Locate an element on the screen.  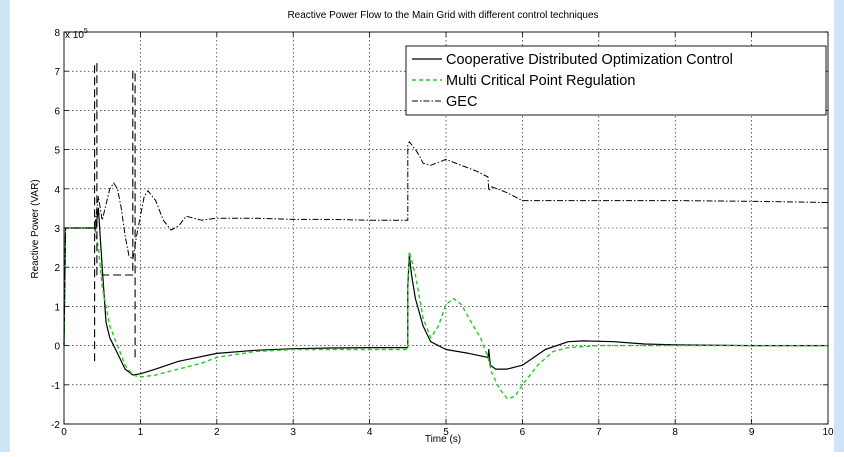
x-tick-label: 2 is located at coordinates (217, 432).